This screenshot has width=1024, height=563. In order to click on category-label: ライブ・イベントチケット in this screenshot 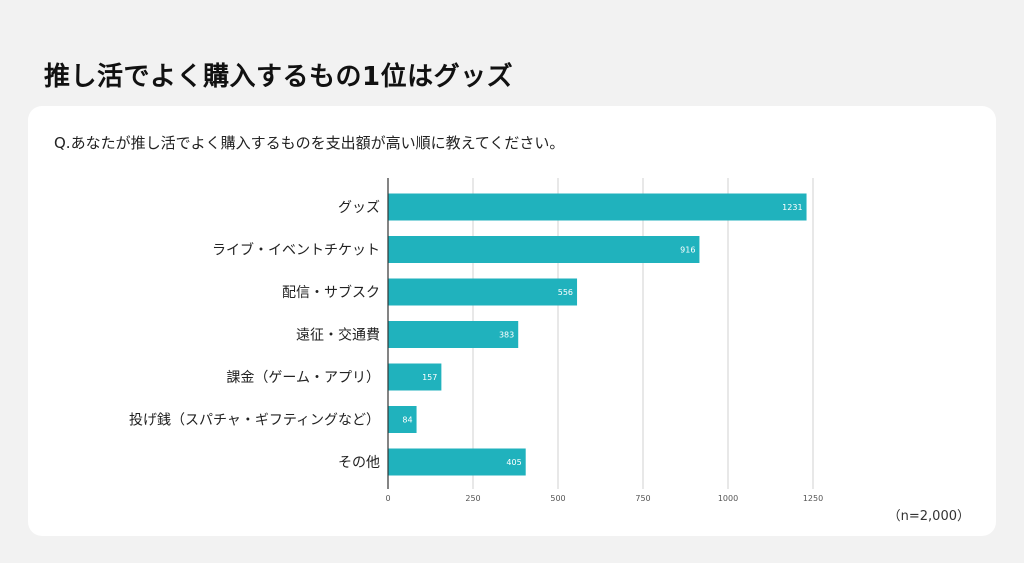, I will do `click(296, 250)`.